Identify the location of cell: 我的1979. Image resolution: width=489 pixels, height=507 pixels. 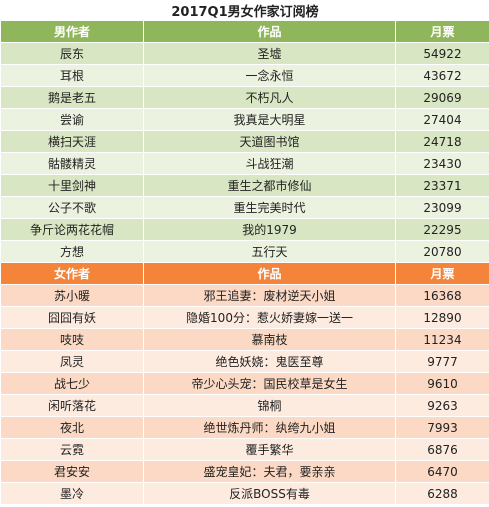
(269, 229).